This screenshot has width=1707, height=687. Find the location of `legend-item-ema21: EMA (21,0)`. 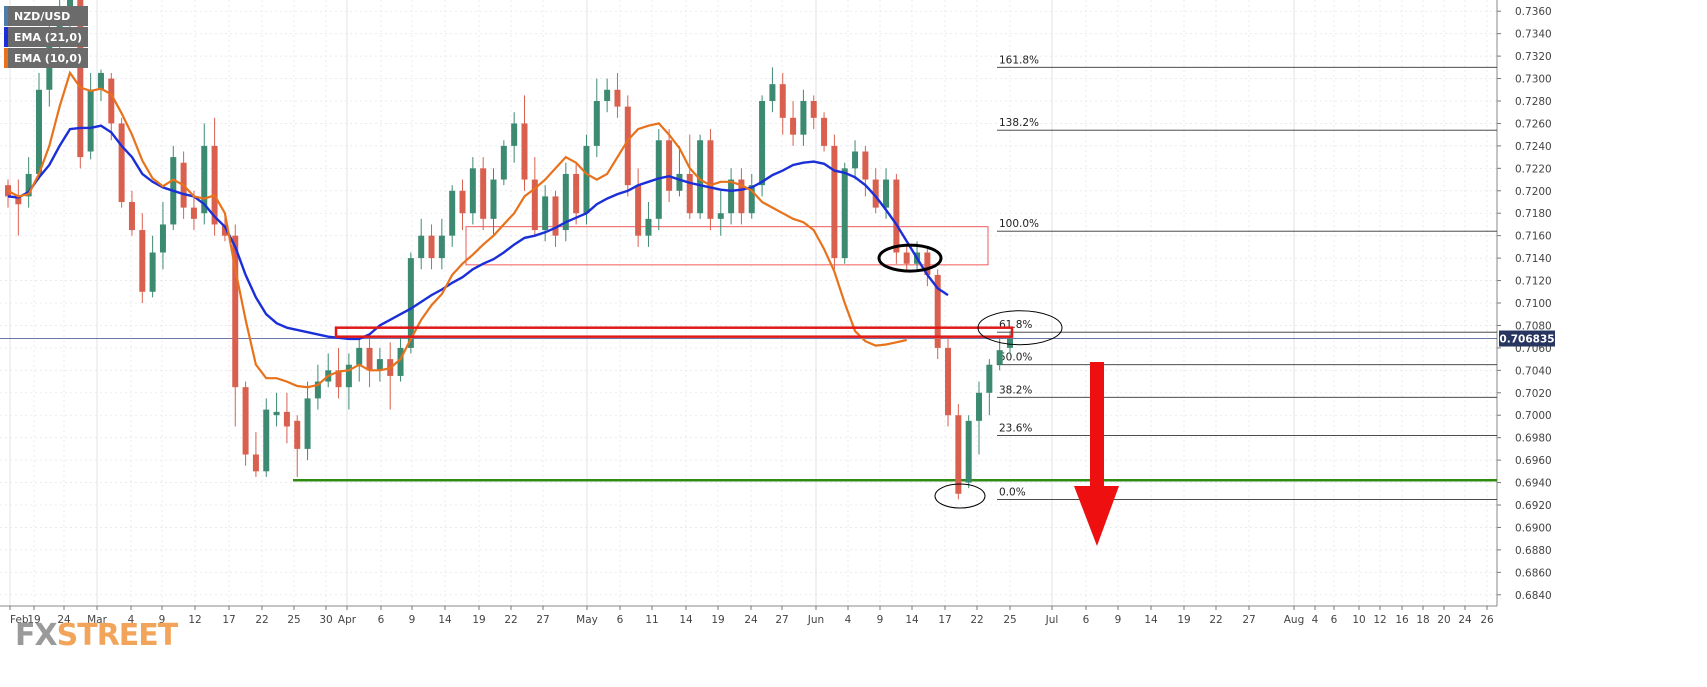

legend-item-ema21: EMA (21,0) is located at coordinates (46, 37).